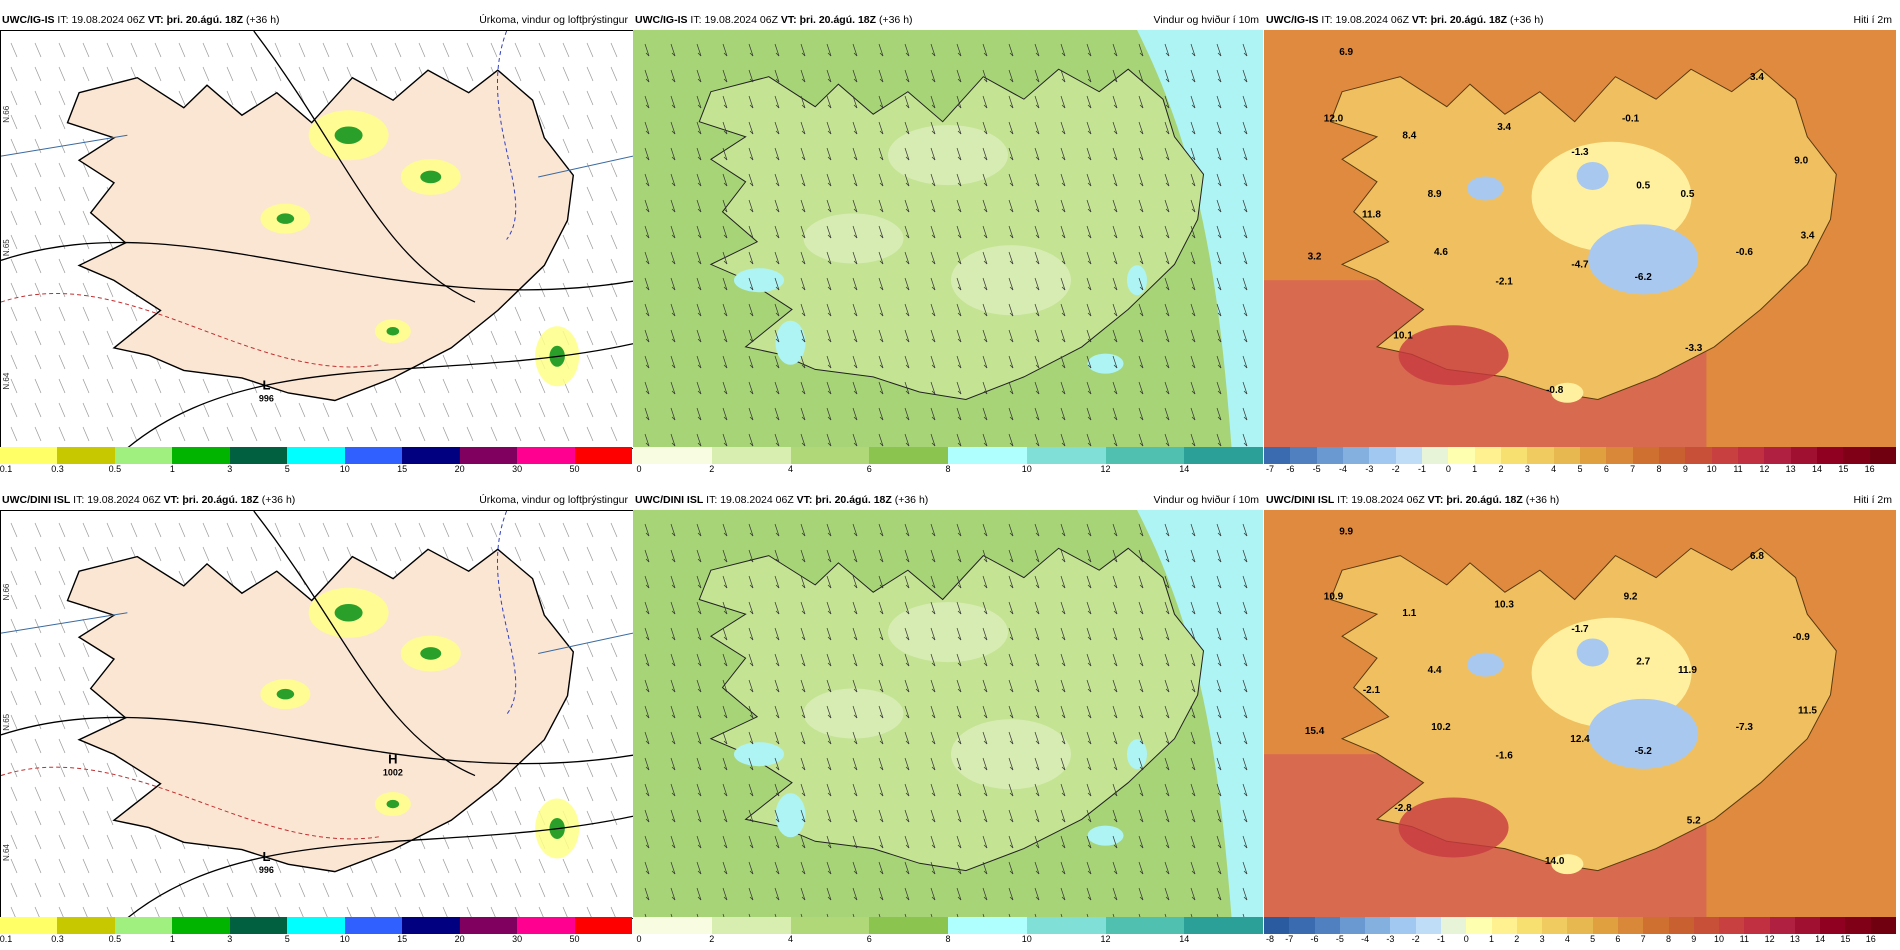 The width and height of the screenshot is (1900, 950). I want to click on temp-label: 5.2, so click(1694, 820).